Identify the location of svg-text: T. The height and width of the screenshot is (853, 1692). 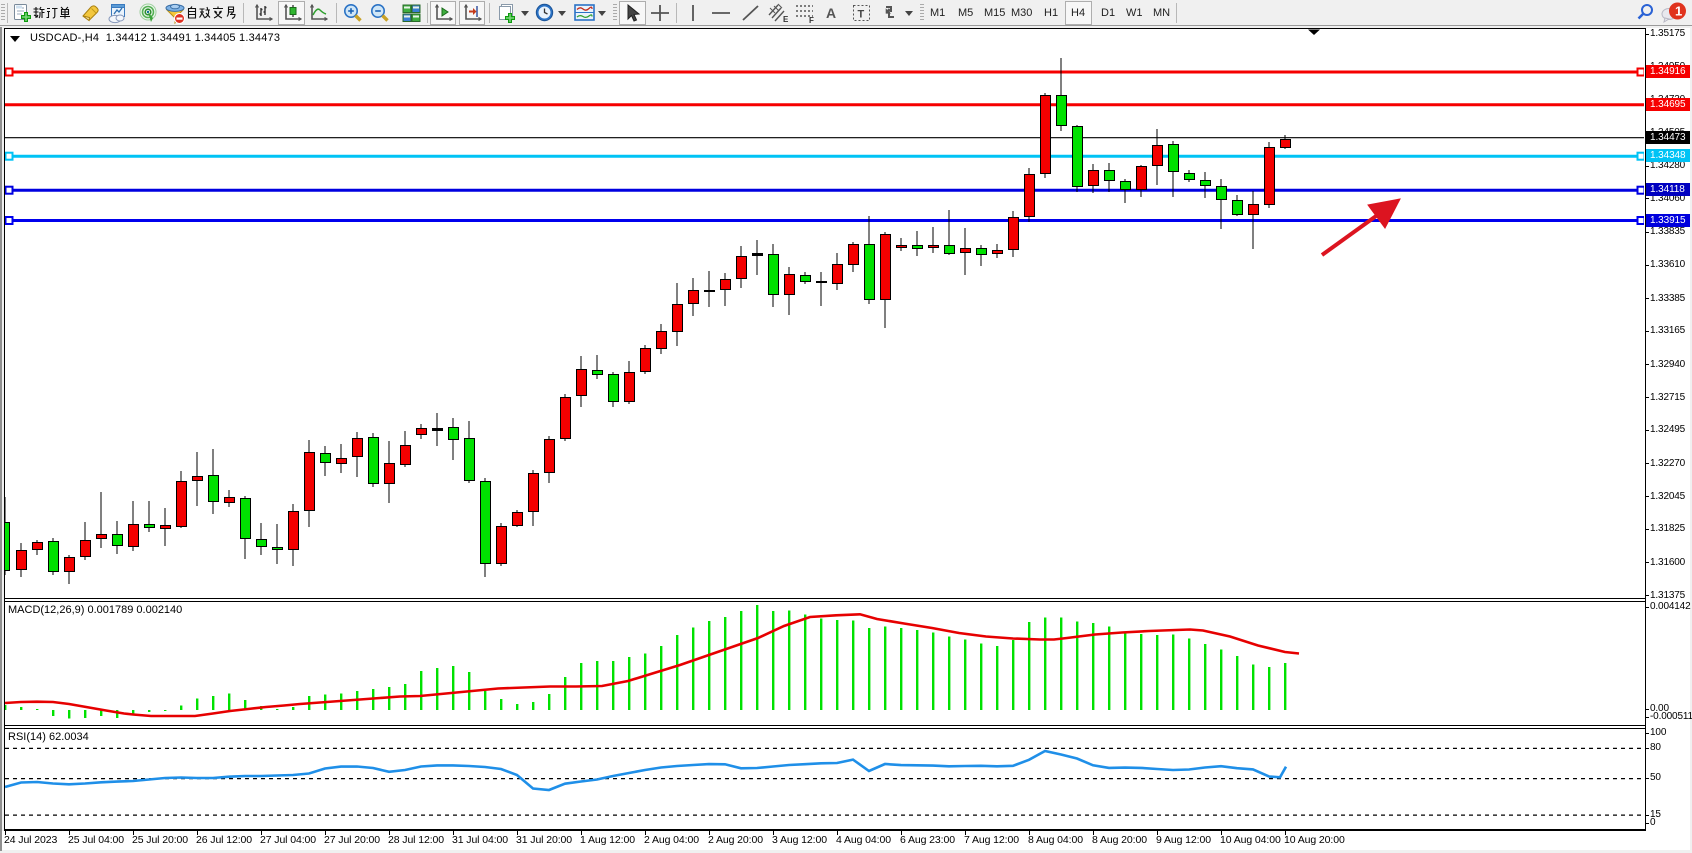
(861, 15).